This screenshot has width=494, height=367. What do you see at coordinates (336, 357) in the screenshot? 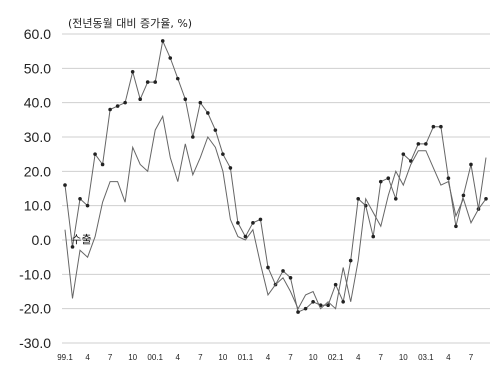
I see `x-tick-label: 02.1` at bounding box center [336, 357].